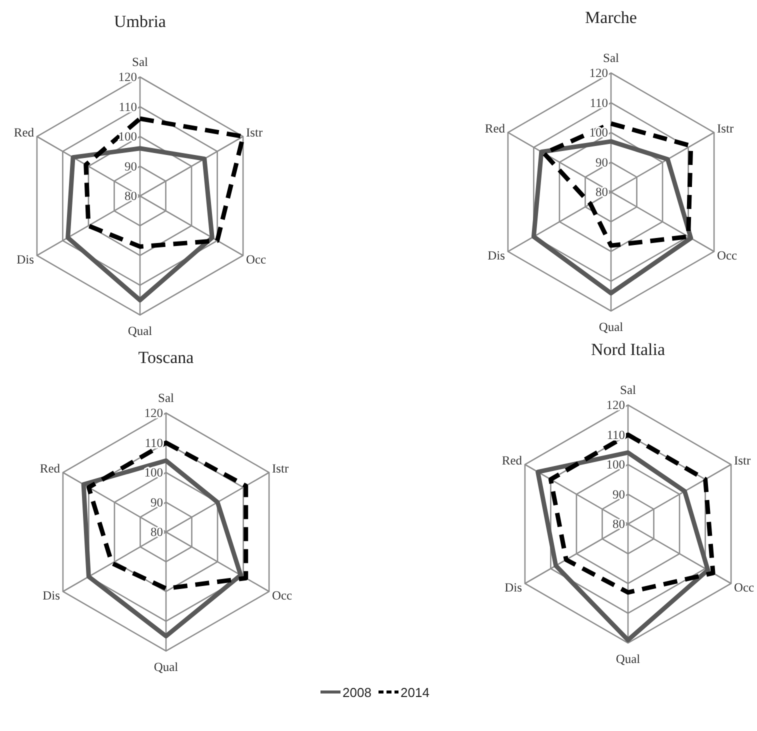  What do you see at coordinates (166, 357) in the screenshot?
I see `chart-title: Toscana` at bounding box center [166, 357].